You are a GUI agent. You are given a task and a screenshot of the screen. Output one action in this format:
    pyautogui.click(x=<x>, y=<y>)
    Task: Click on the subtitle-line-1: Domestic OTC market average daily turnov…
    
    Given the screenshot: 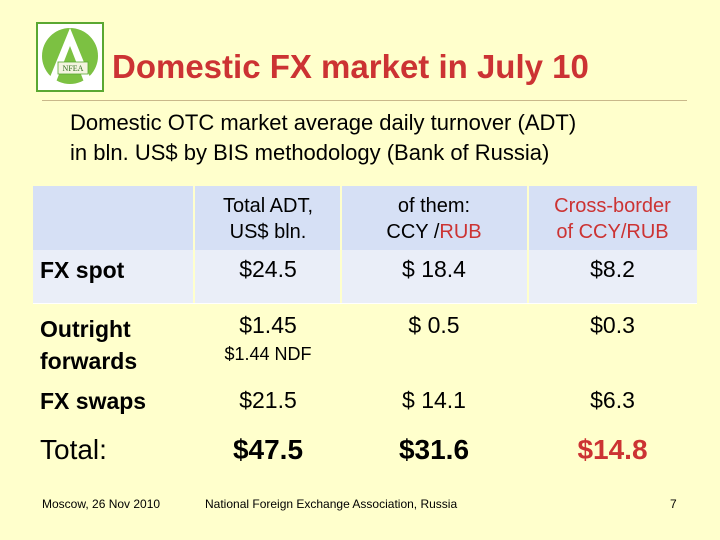 What is the action you would take?
    pyautogui.click(x=323, y=122)
    